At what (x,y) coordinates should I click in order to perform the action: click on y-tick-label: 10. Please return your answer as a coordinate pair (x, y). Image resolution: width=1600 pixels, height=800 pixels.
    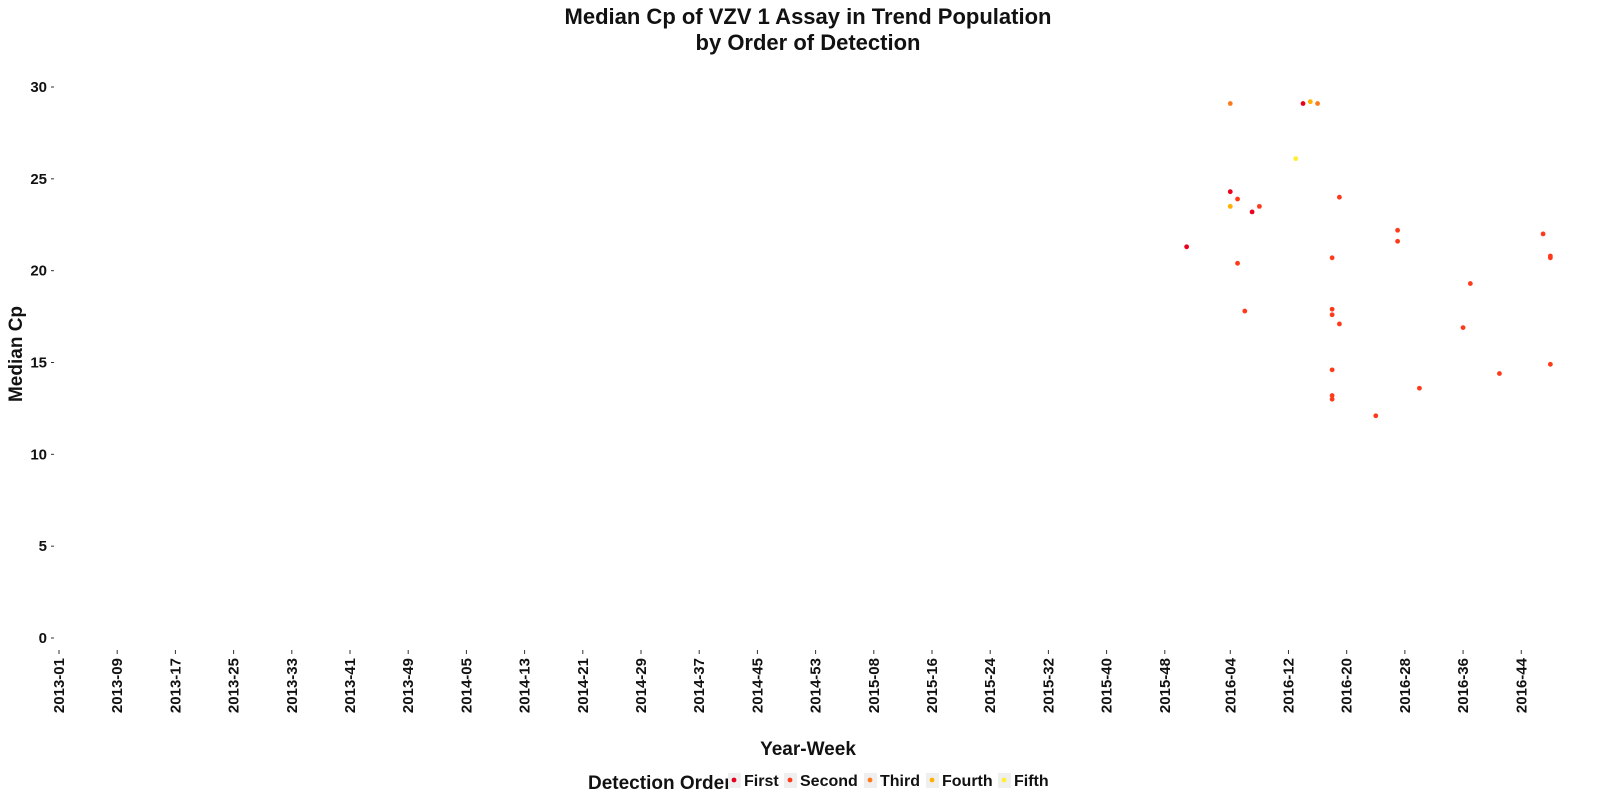
    Looking at the image, I should click on (38, 454).